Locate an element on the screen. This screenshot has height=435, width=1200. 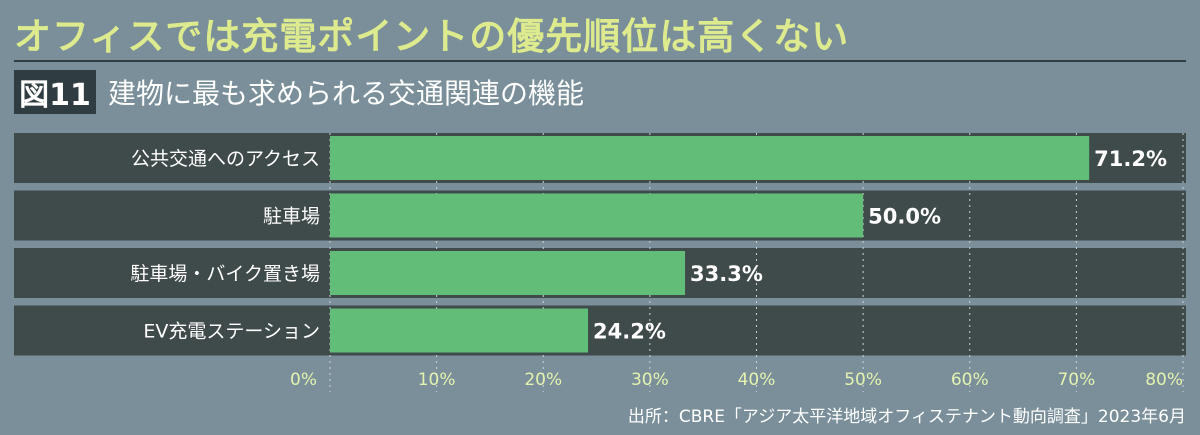
x-tick-label: 30% is located at coordinates (650, 380).